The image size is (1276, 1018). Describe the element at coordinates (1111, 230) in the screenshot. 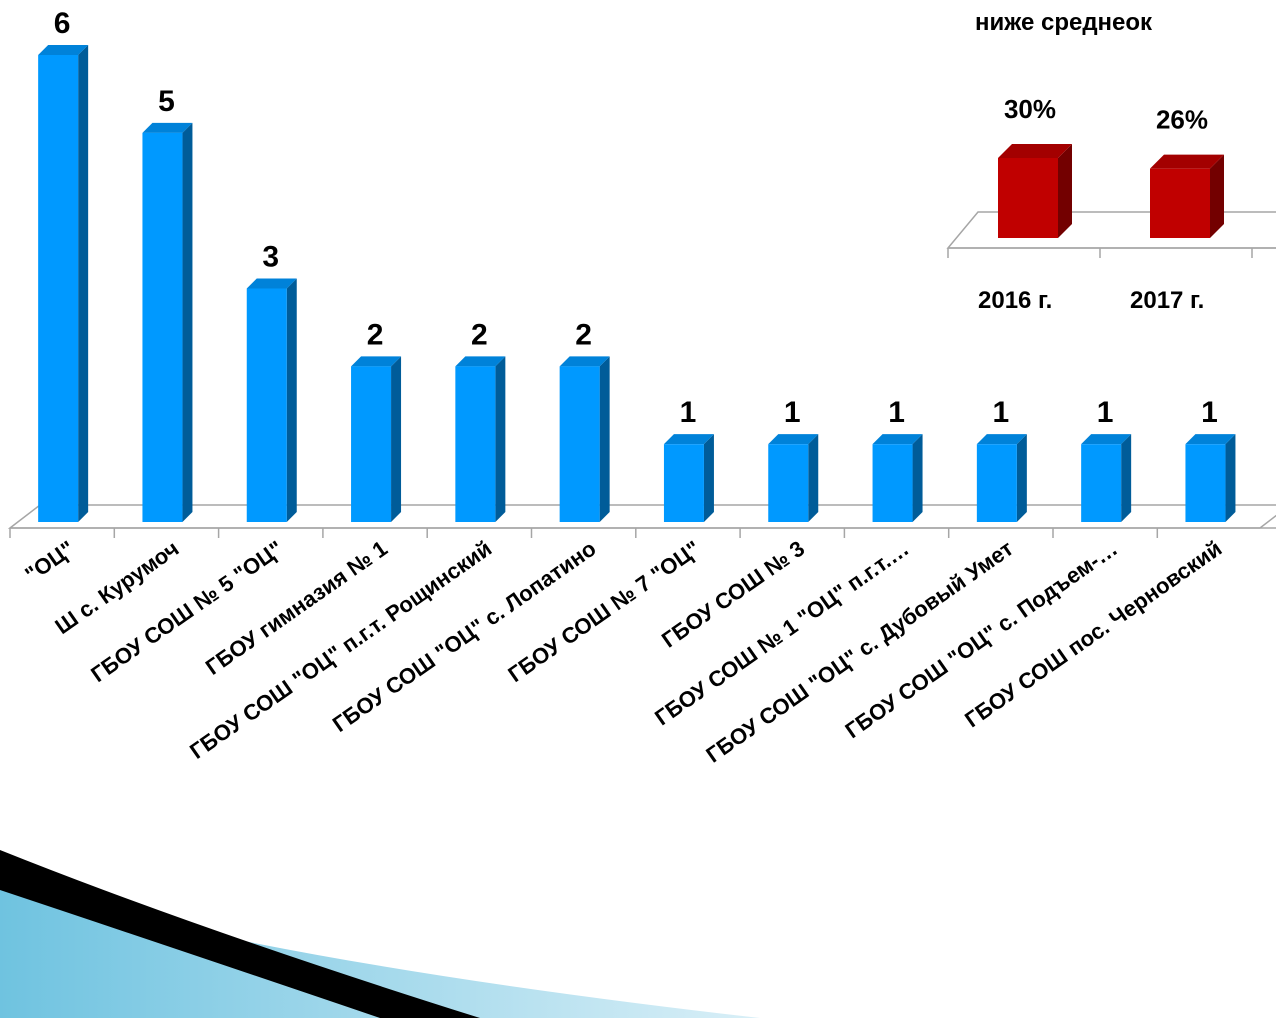

I see `floor` at that location.